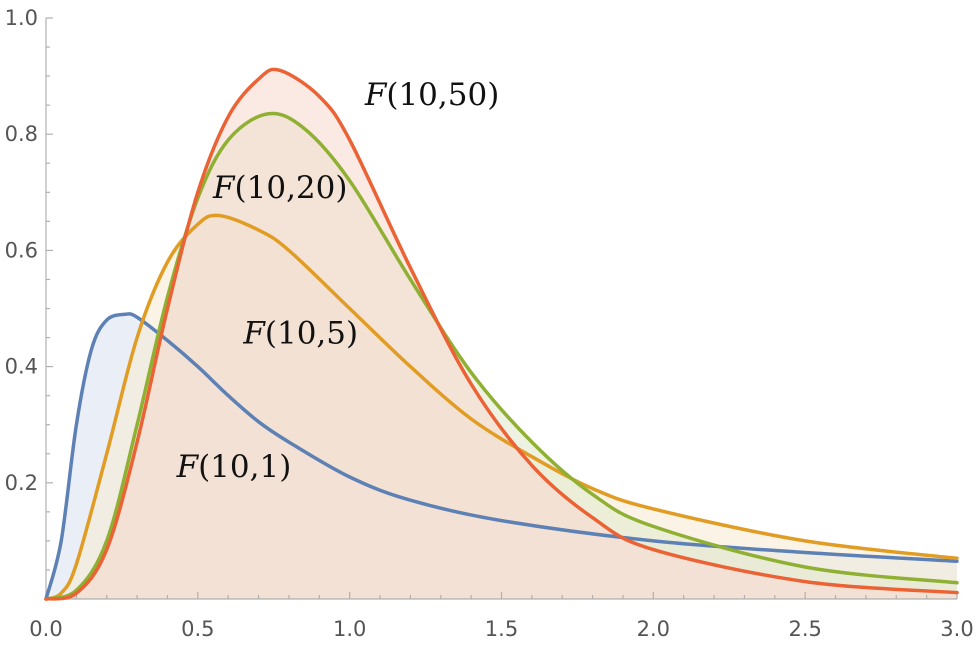 This screenshot has width=976, height=646. I want to click on x-tick-label: 0.0, so click(45, 629).